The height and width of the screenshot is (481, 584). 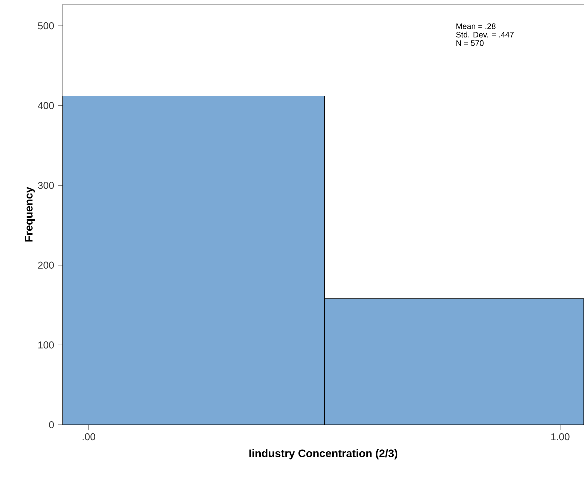 What do you see at coordinates (89, 437) in the screenshot?
I see `x-tick-label: .00` at bounding box center [89, 437].